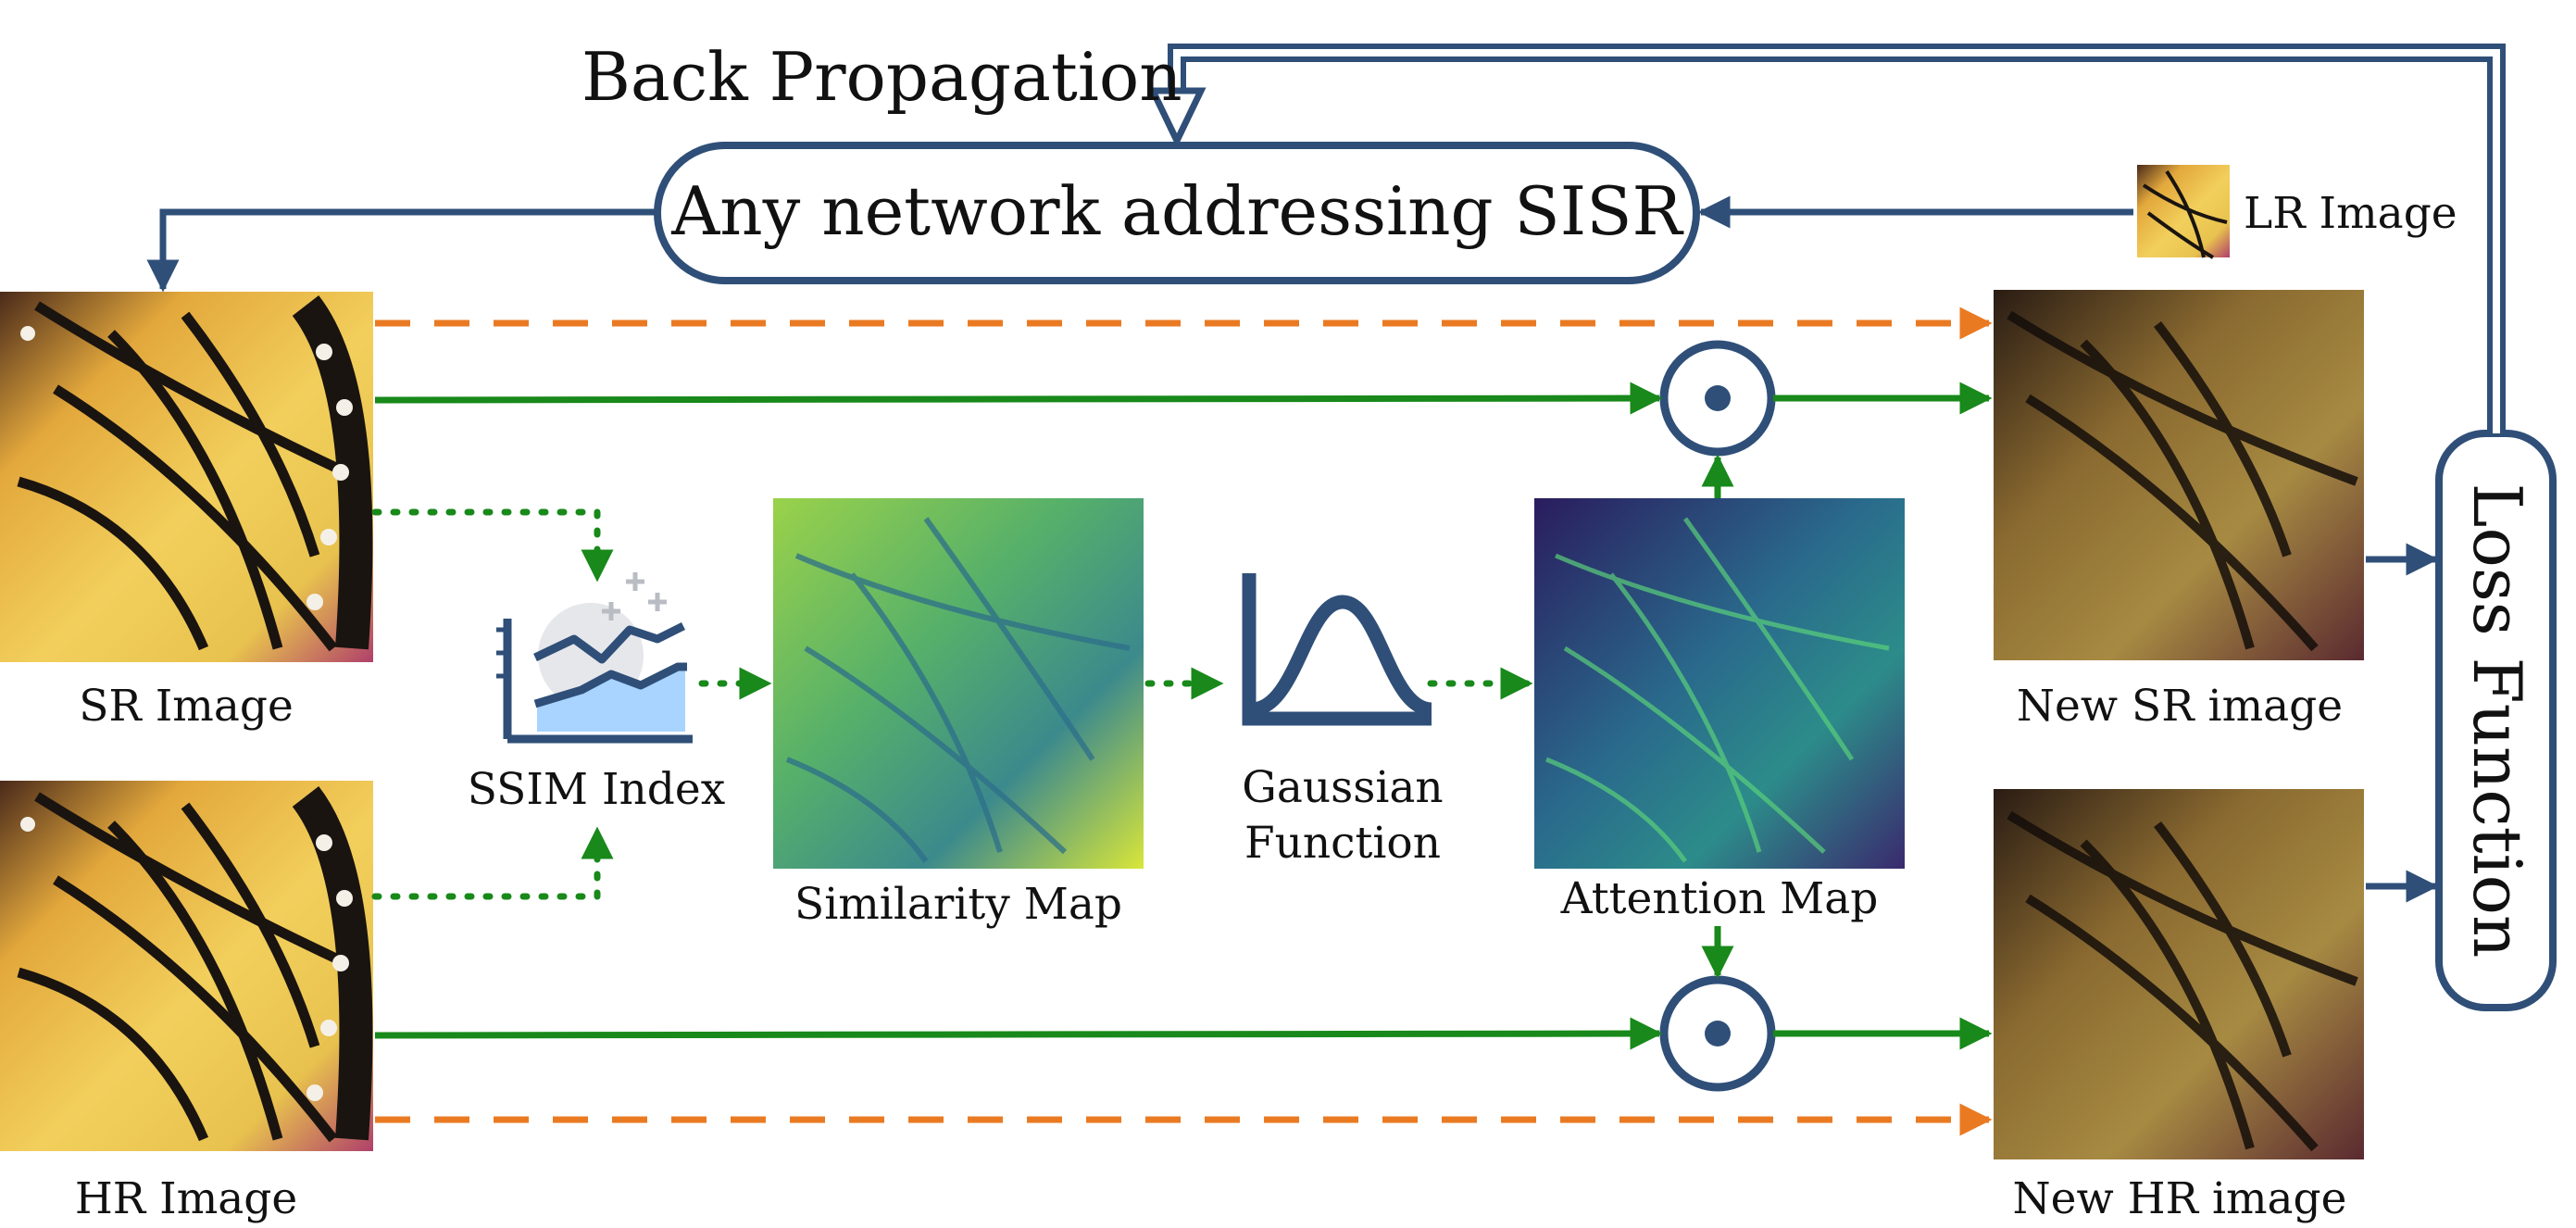 The width and height of the screenshot is (2576, 1228). What do you see at coordinates (1343, 788) in the screenshot?
I see `gaussian-label-line1: Gaussian` at bounding box center [1343, 788].